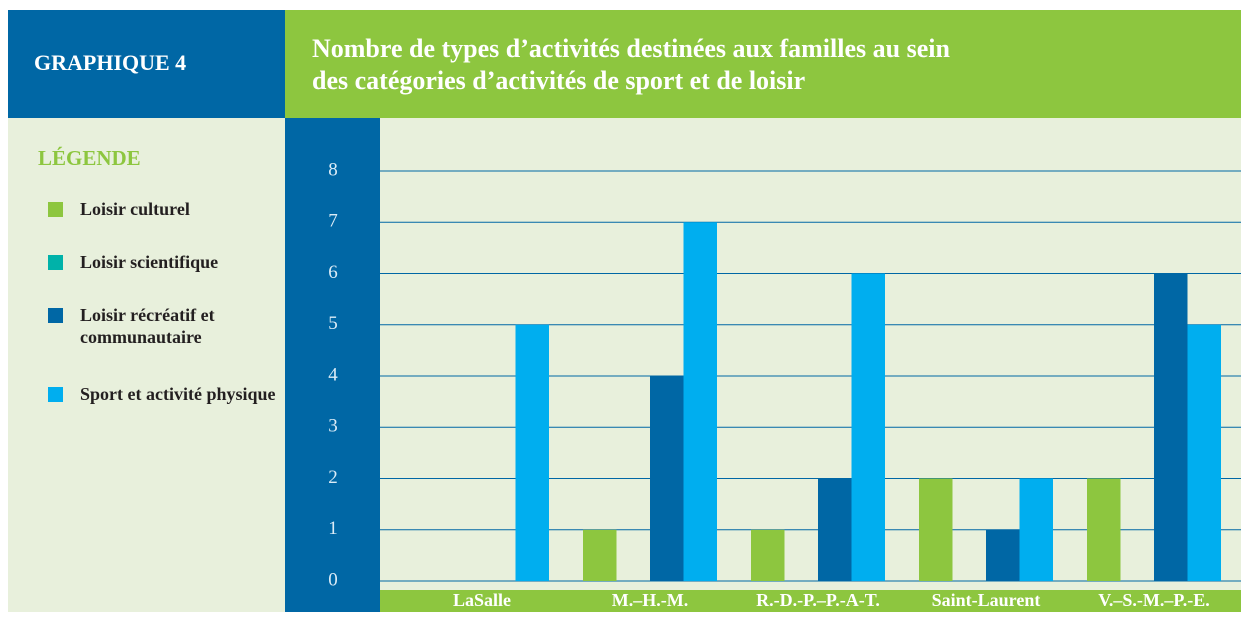  What do you see at coordinates (149, 262) in the screenshot?
I see `legend-label: Loisir scientifique` at bounding box center [149, 262].